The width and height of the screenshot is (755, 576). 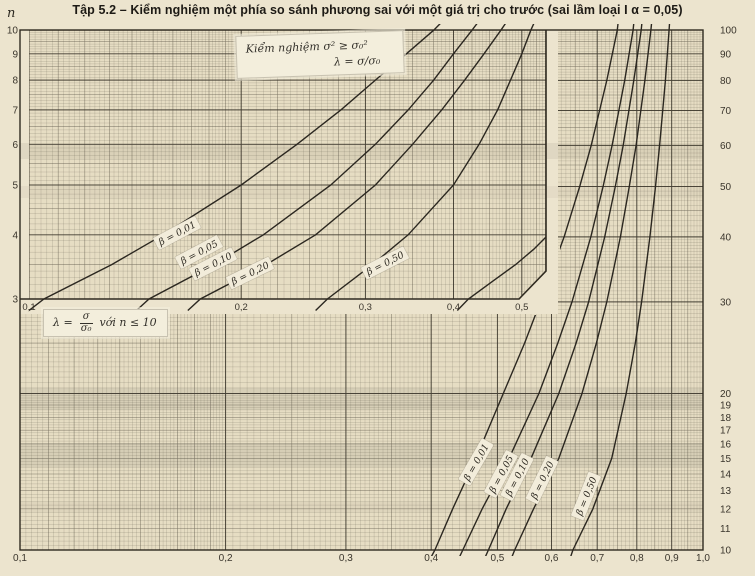 What do you see at coordinates (15, 110) in the screenshot?
I see `inset-y-tick-7: 7` at bounding box center [15, 110].